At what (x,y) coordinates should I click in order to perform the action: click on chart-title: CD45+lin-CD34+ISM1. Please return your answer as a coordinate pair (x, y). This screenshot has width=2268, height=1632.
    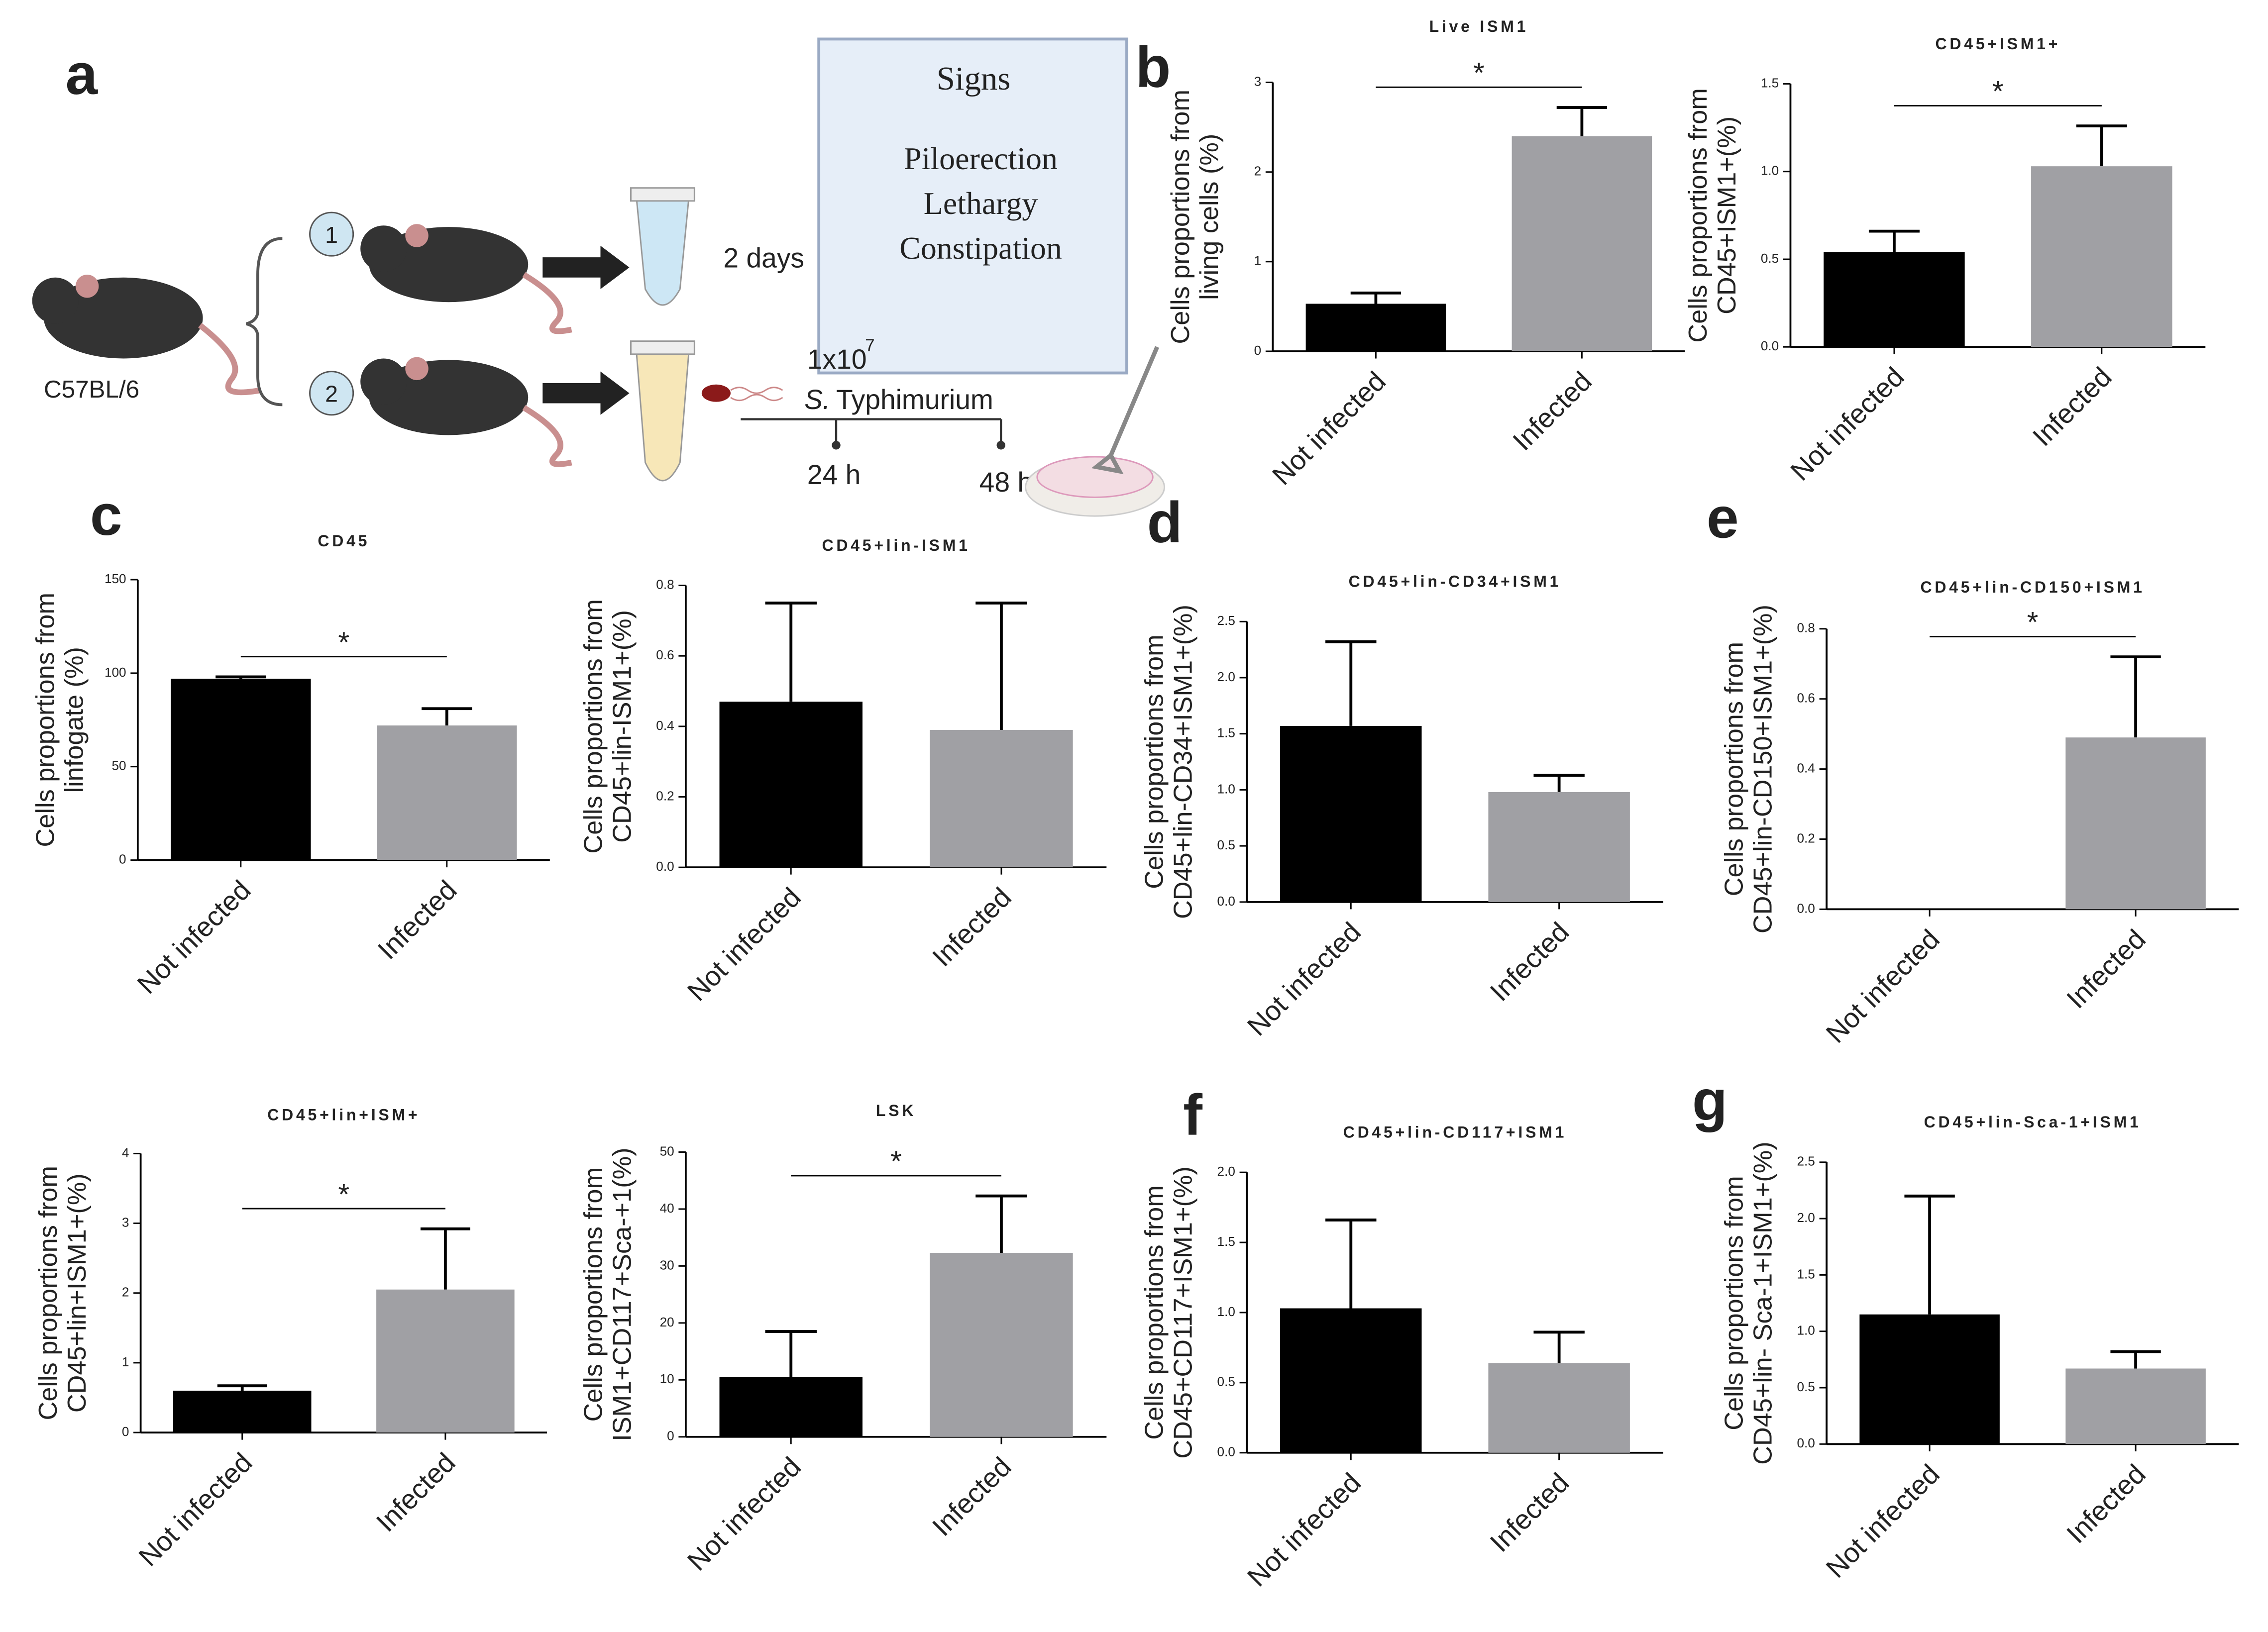
    Looking at the image, I should click on (1455, 582).